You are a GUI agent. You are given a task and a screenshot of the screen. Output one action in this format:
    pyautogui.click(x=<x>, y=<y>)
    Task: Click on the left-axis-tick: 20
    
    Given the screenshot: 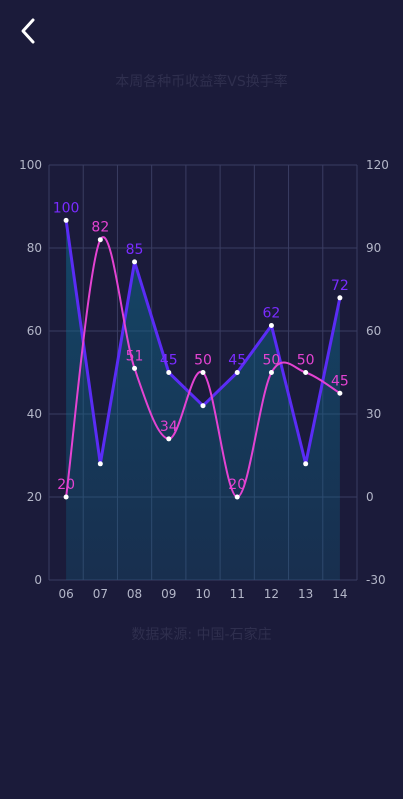 What is the action you would take?
    pyautogui.click(x=34, y=497)
    